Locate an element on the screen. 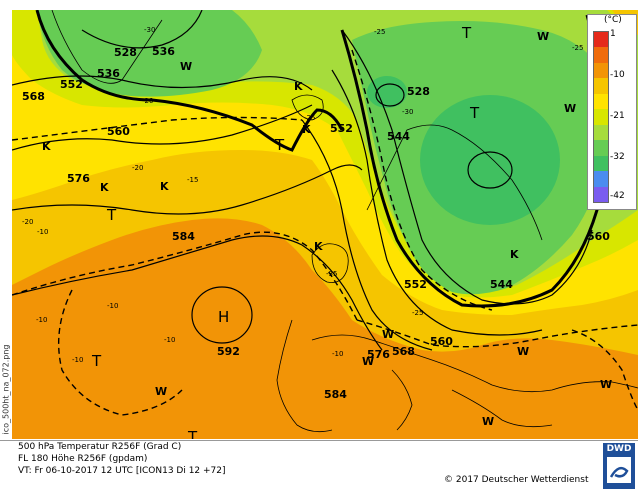 The image size is (638, 492). side-filename-text: ico_500ht_na_072.png is located at coordinates (6, 389).